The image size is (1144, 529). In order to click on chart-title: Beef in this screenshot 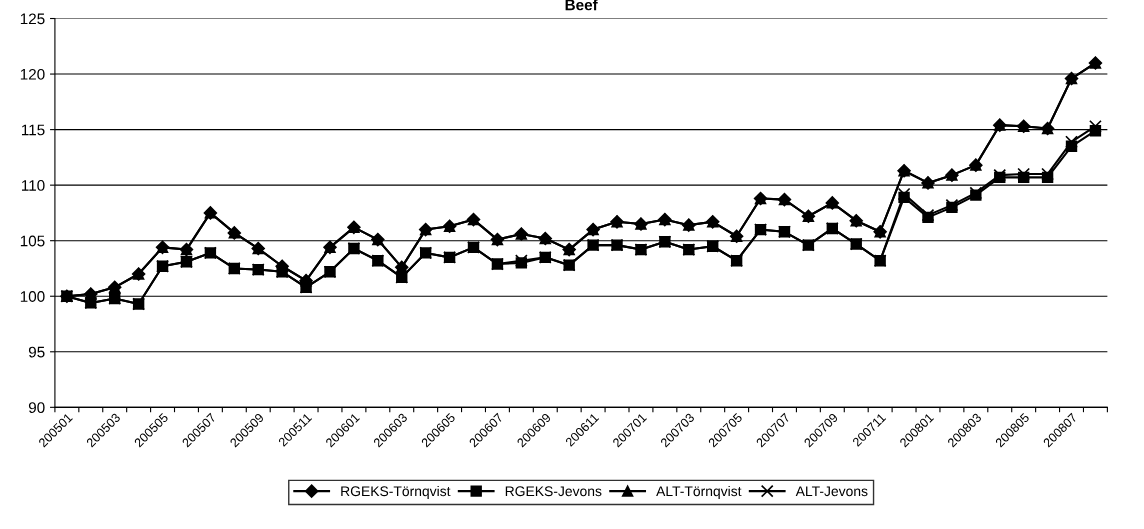, I will do `click(581, 5)`.